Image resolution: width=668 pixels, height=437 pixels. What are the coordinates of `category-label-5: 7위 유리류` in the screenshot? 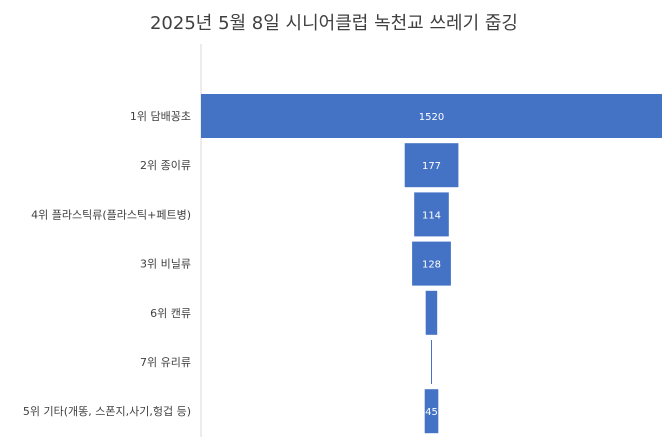 It's located at (165, 362).